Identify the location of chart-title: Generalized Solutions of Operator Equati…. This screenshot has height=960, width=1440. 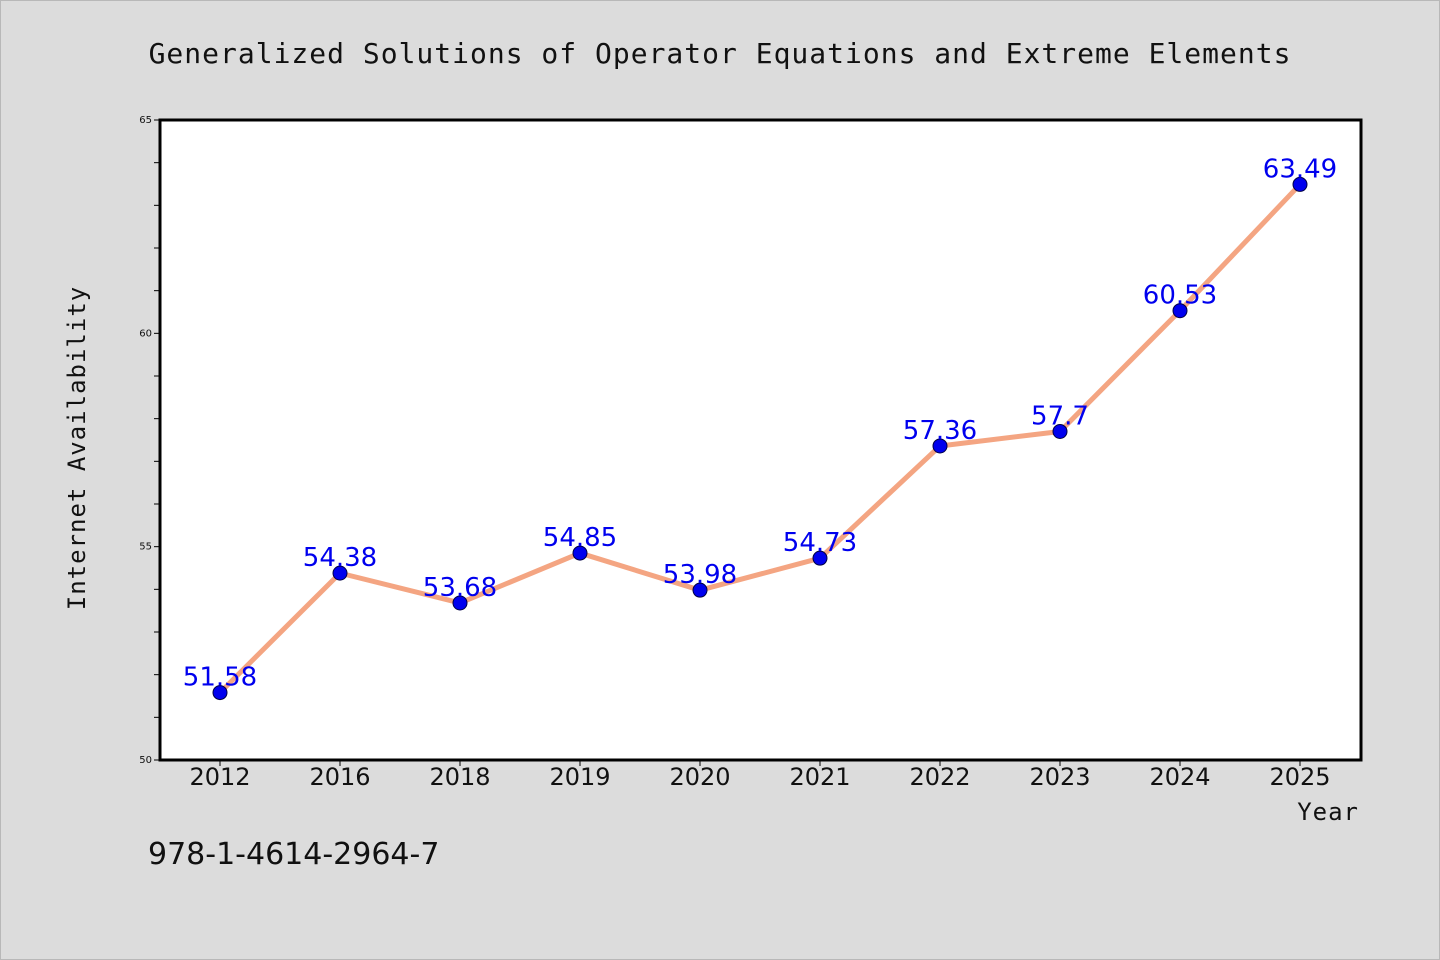
(720, 53).